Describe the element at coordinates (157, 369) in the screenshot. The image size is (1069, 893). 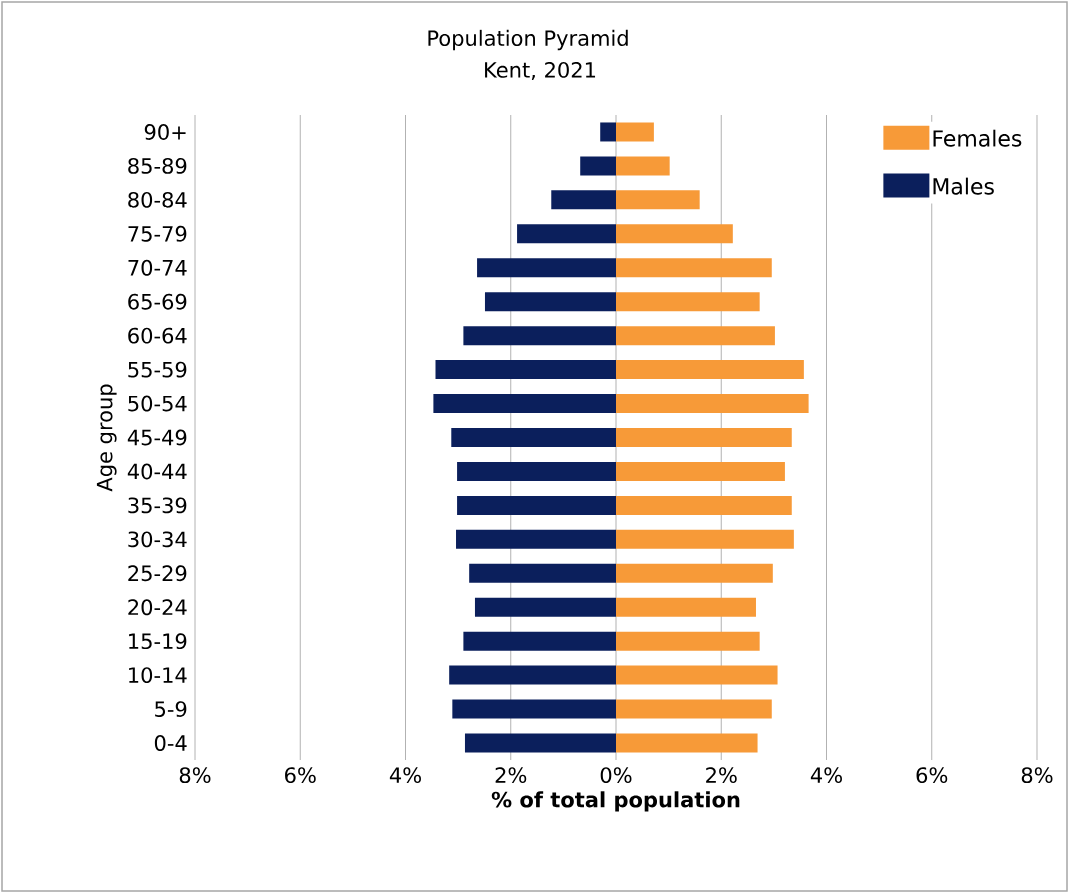
I see `y-tick-label: 55-59` at that location.